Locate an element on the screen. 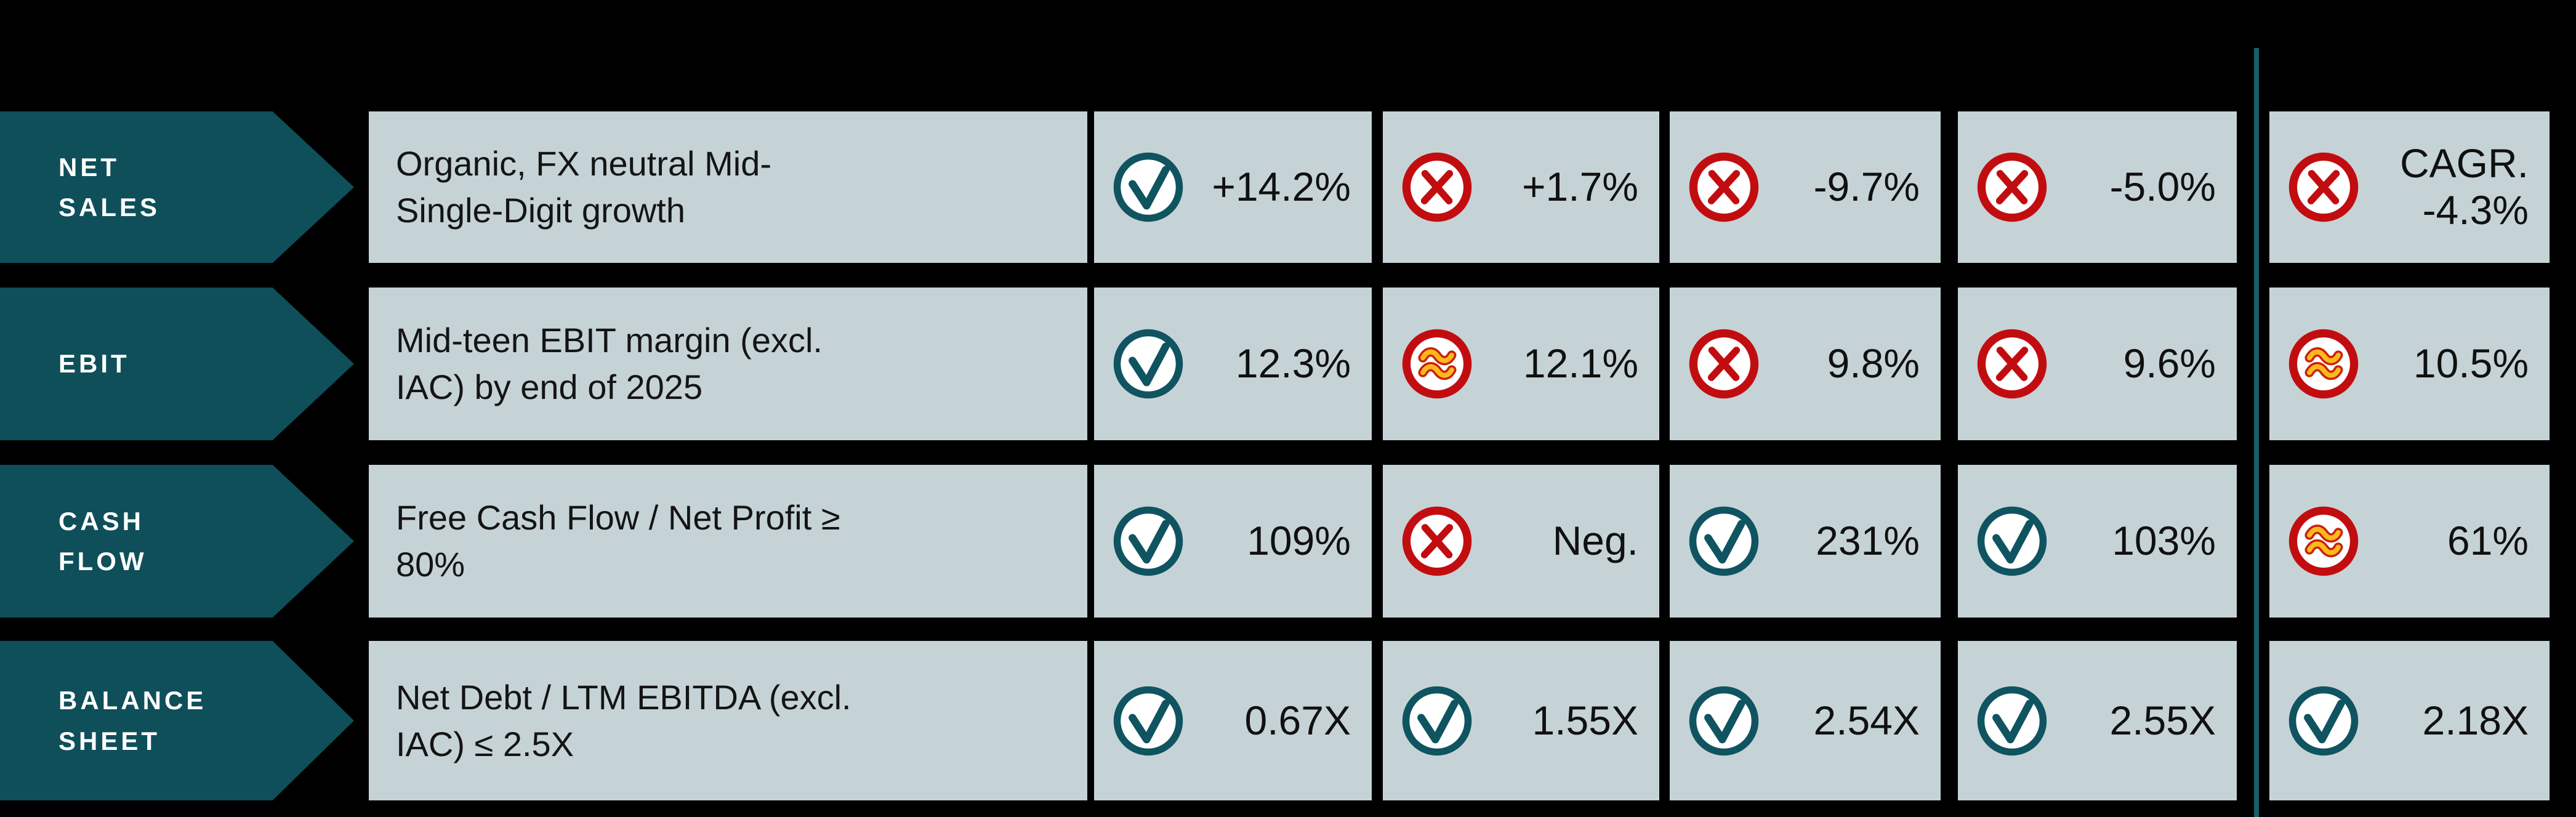  result-value: 12.1% is located at coordinates (1580, 363).